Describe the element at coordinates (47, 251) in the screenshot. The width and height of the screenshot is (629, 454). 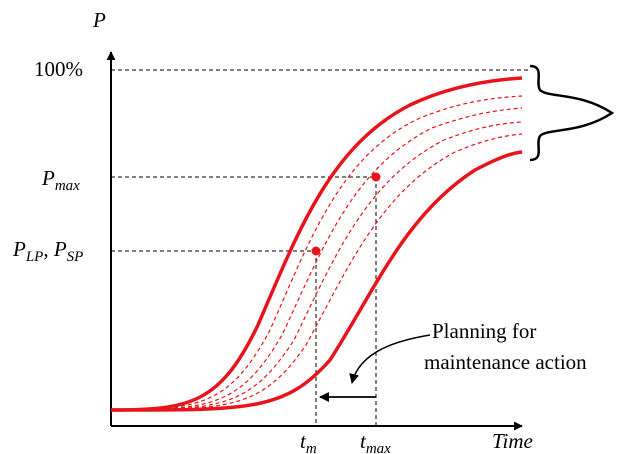
I see `y-tick-p-lp-sp: PLP, PSP` at that location.